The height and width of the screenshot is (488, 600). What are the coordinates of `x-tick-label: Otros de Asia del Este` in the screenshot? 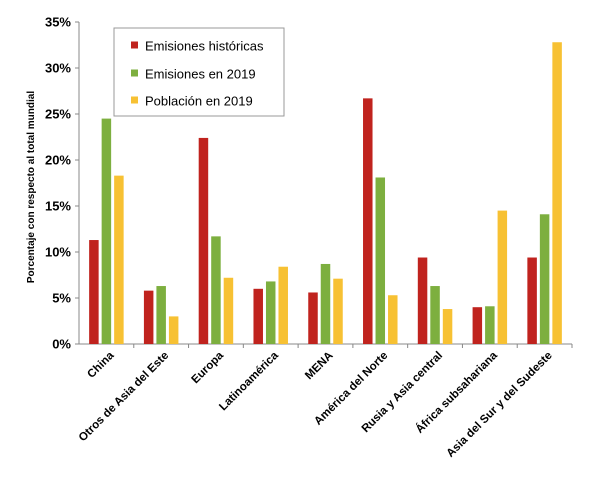 It's located at (124, 397).